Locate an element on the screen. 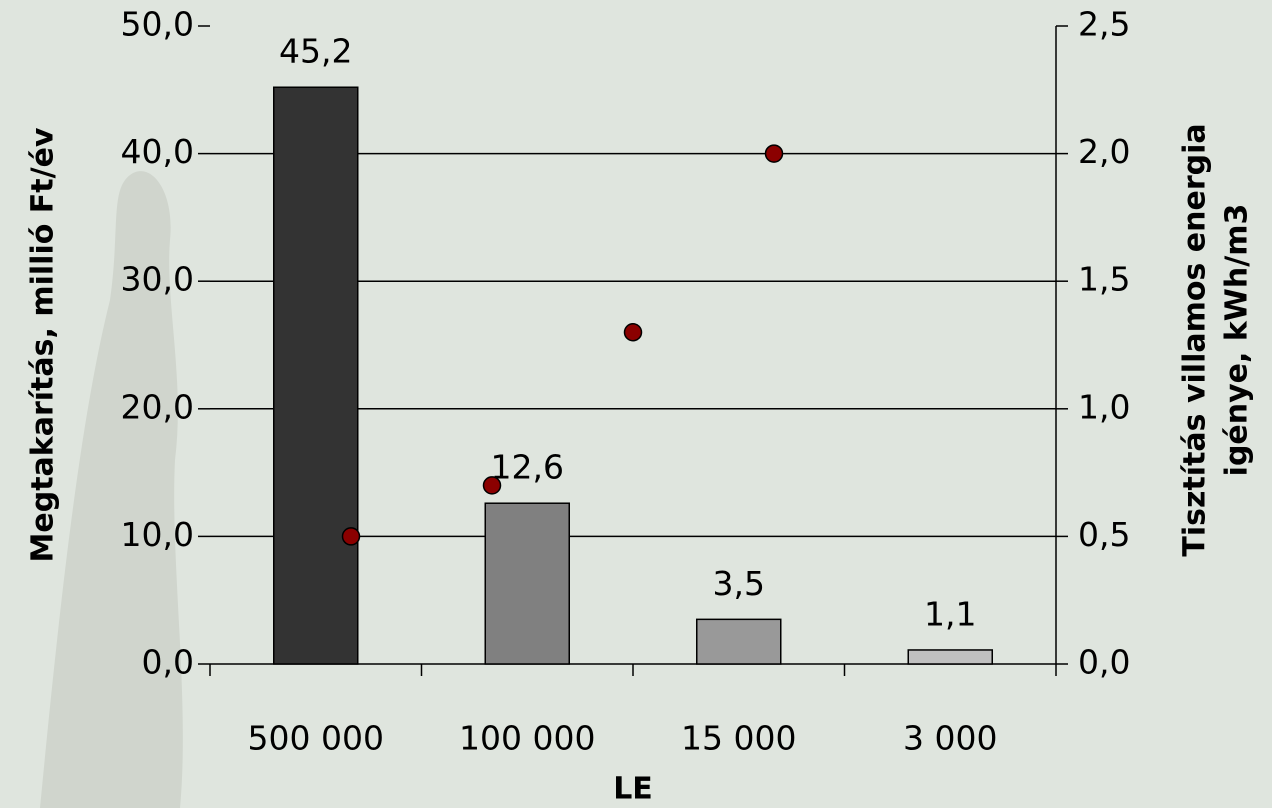 Image resolution: width=1272 pixels, height=808 pixels. value-label: 3,5 is located at coordinates (739, 583).